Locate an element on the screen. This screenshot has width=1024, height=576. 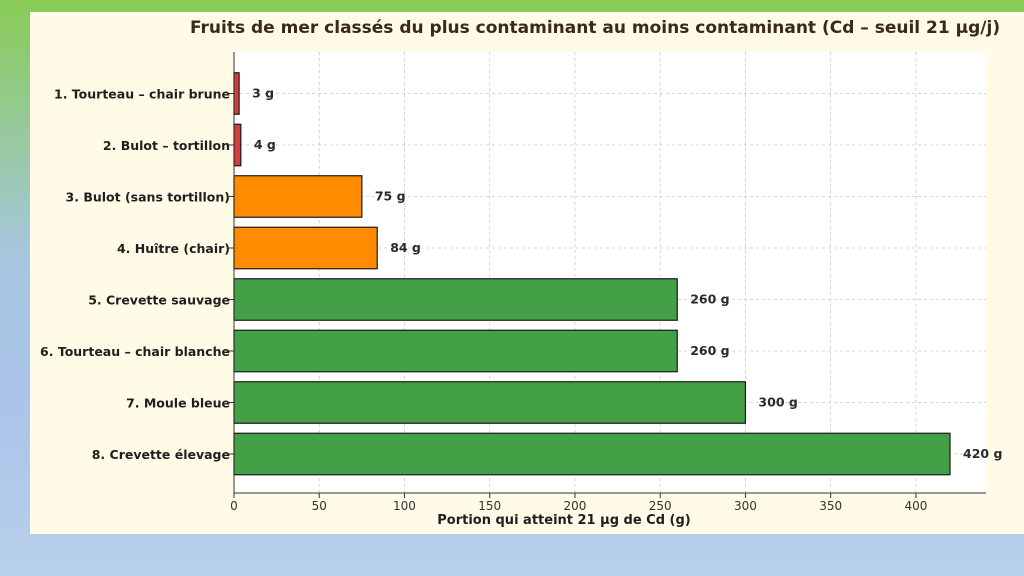
value-label: 4 g is located at coordinates (265, 144).